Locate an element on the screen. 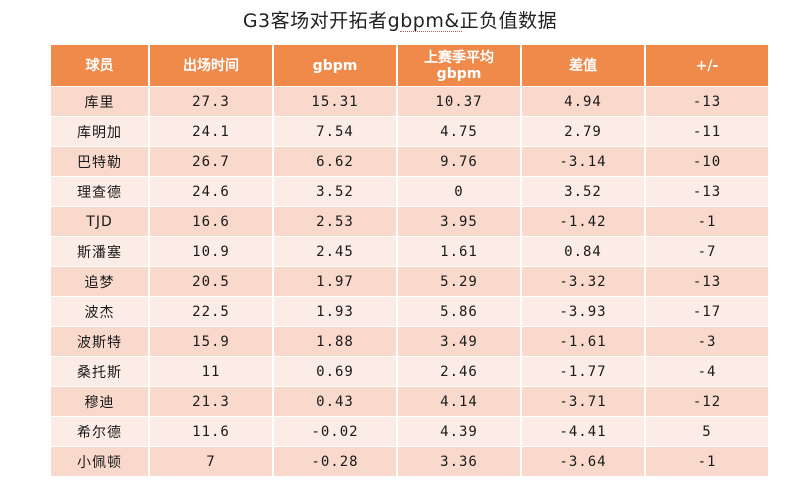 The width and height of the screenshot is (800, 480). player-name-cell: 斯潘塞 is located at coordinates (100, 251).